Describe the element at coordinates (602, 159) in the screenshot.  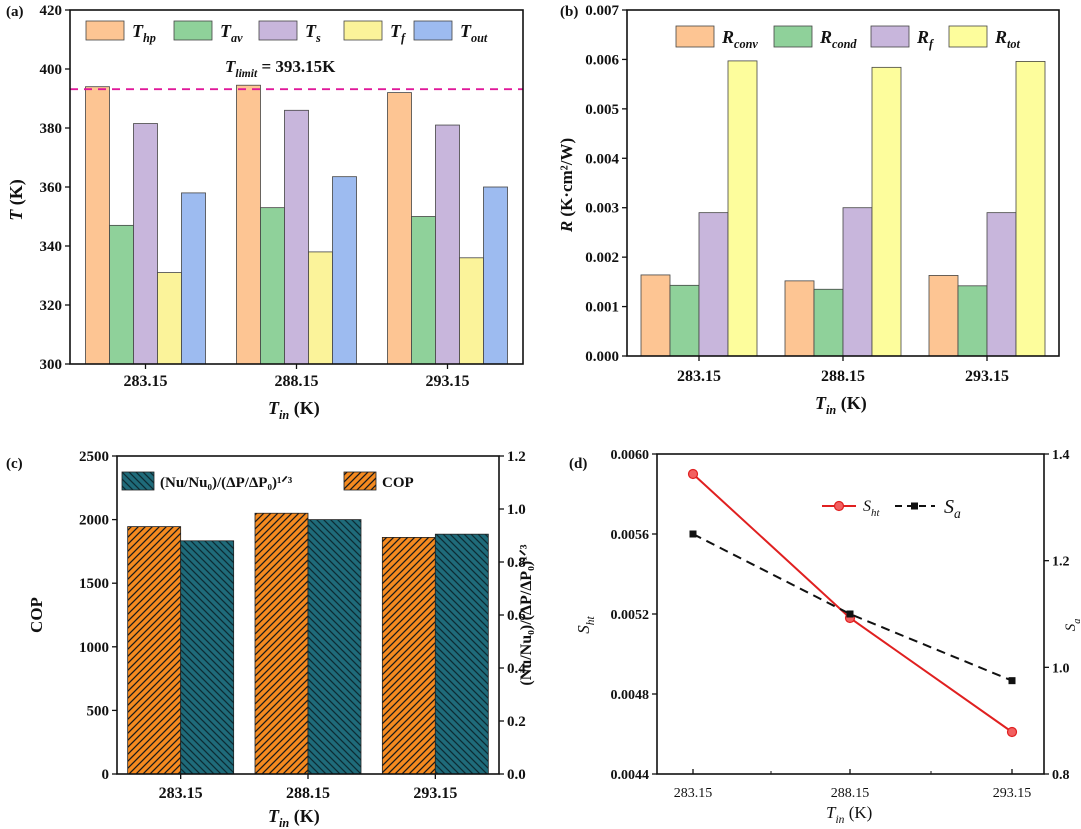
I see `panel-b-left-tick-label-4: 0.004` at that location.